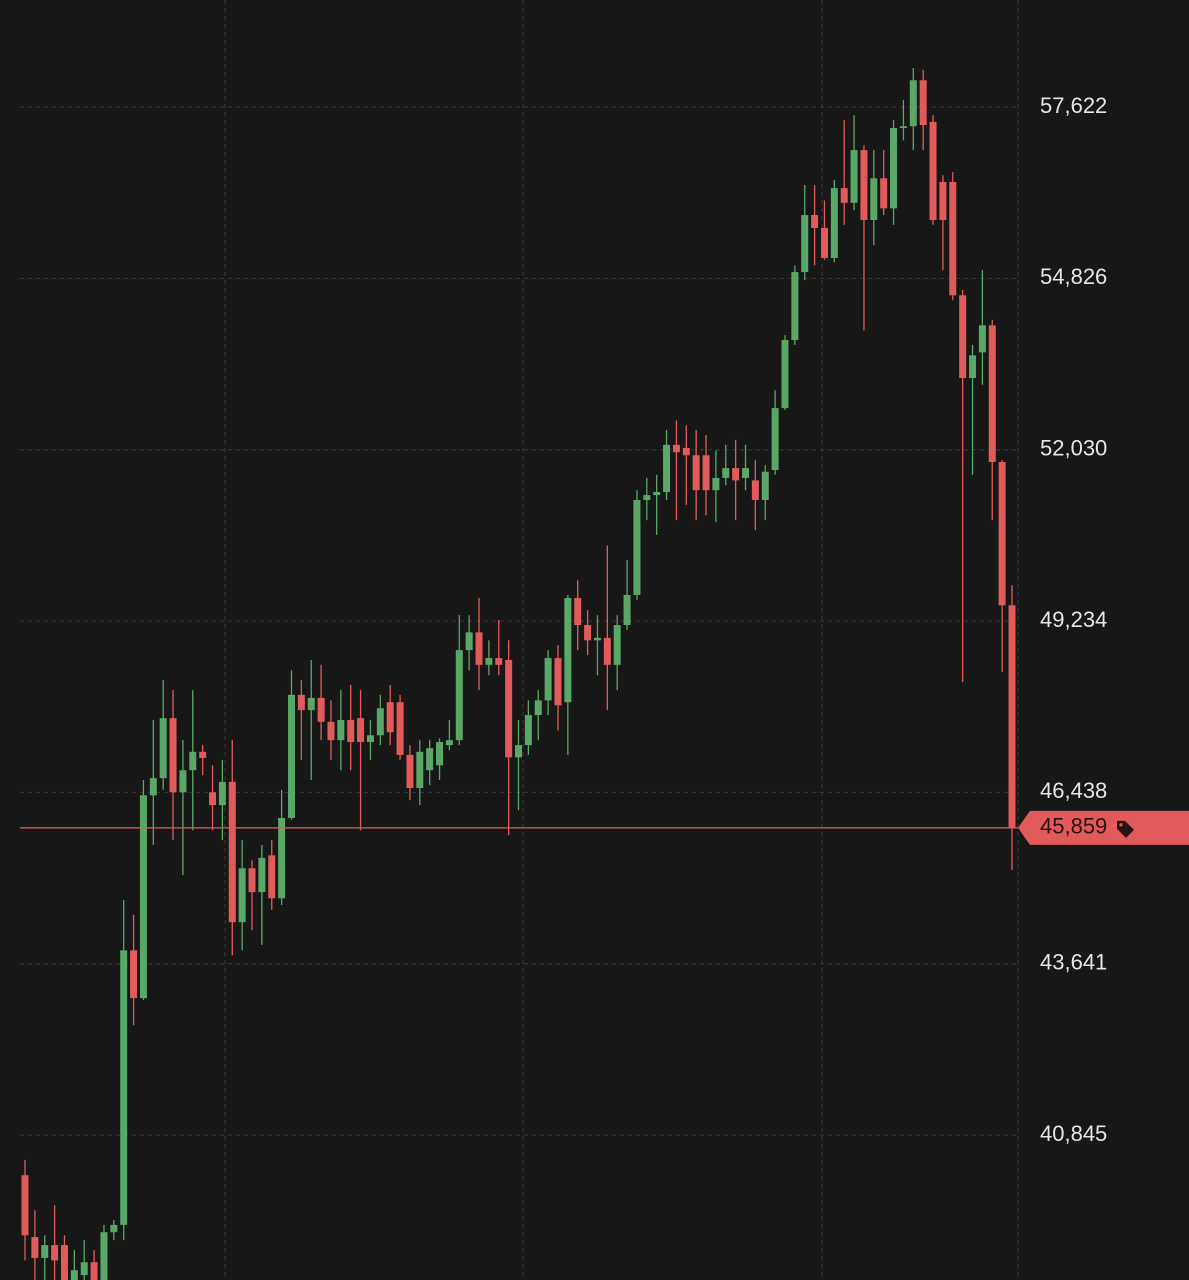  I want to click on overlay: 45,859, so click(604, 827).